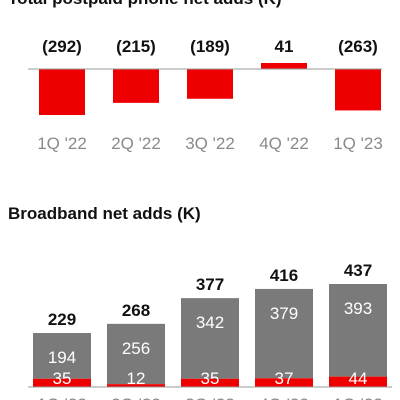  Describe the element at coordinates (284, 275) in the screenshot. I see `total-label-3: 416` at that location.